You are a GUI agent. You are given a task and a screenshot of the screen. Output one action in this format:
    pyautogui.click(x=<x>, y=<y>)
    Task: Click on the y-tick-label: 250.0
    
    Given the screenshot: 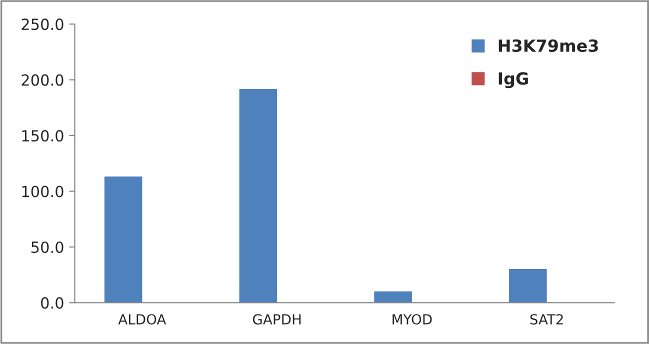 What is the action you would take?
    pyautogui.click(x=43, y=24)
    